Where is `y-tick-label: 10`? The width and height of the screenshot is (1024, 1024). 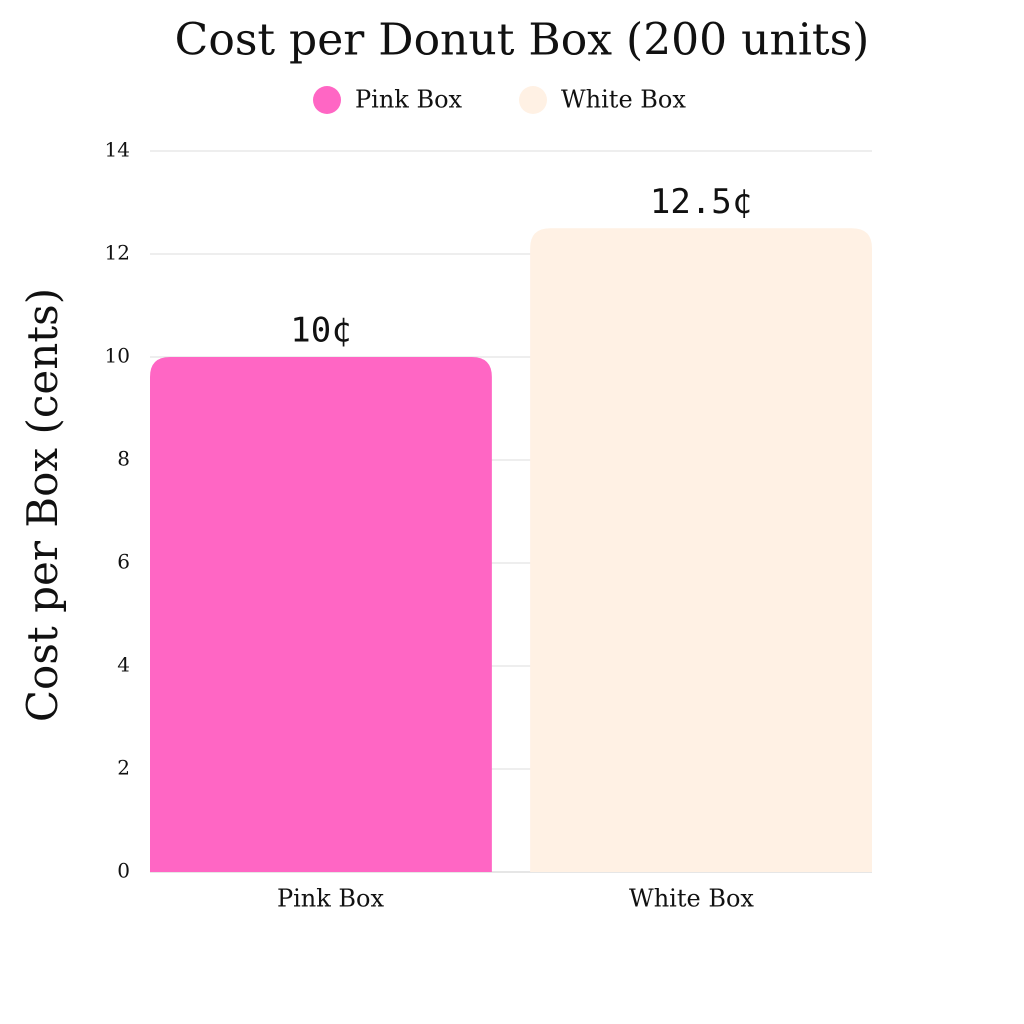
y-tick-label: 10 is located at coordinates (117, 356).